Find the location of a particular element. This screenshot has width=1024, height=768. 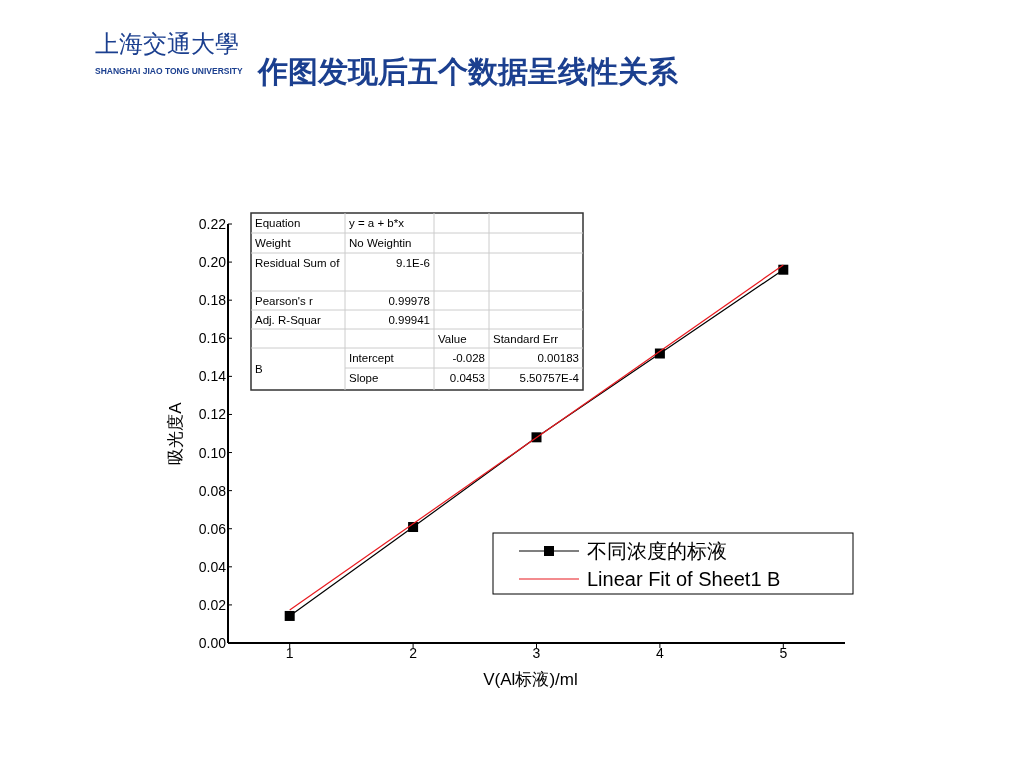

legend-label: 不同浓度的标液 is located at coordinates (657, 551).